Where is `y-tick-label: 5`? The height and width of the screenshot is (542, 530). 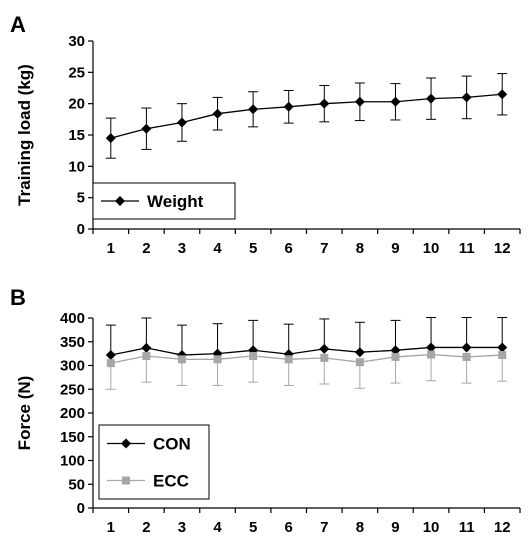 y-tick-label: 5 is located at coordinates (81, 198).